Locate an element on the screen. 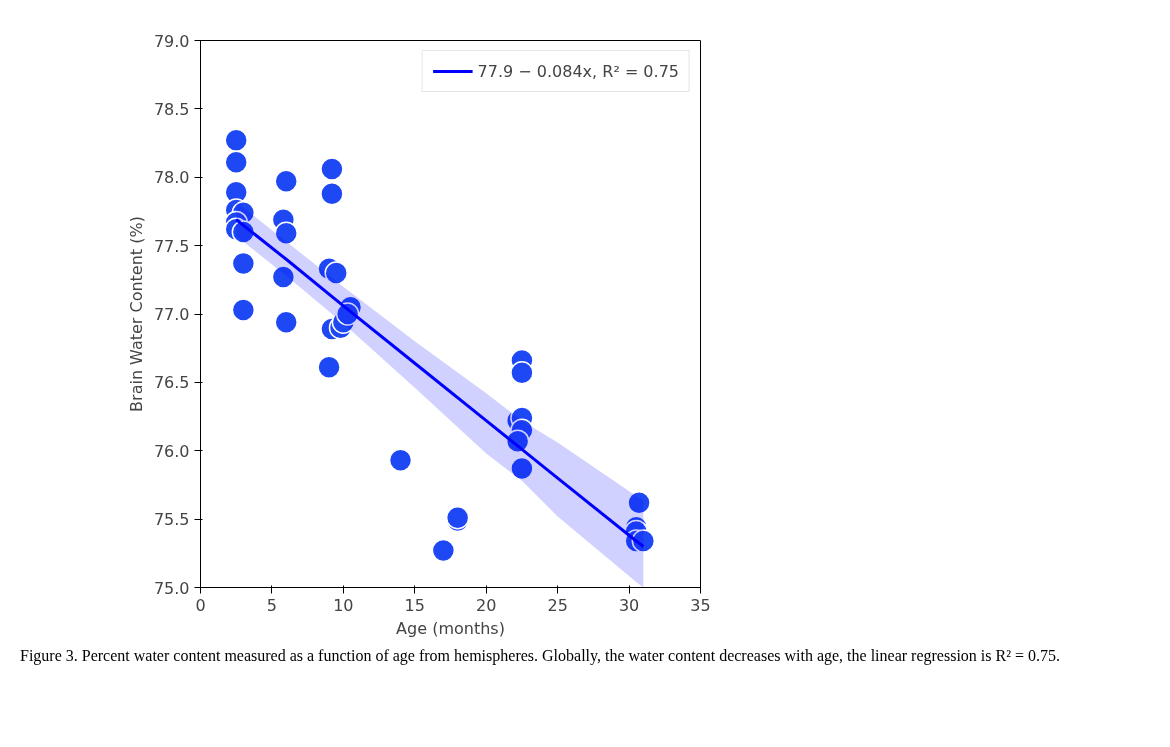  x-tick-label: 25 is located at coordinates (557, 605).